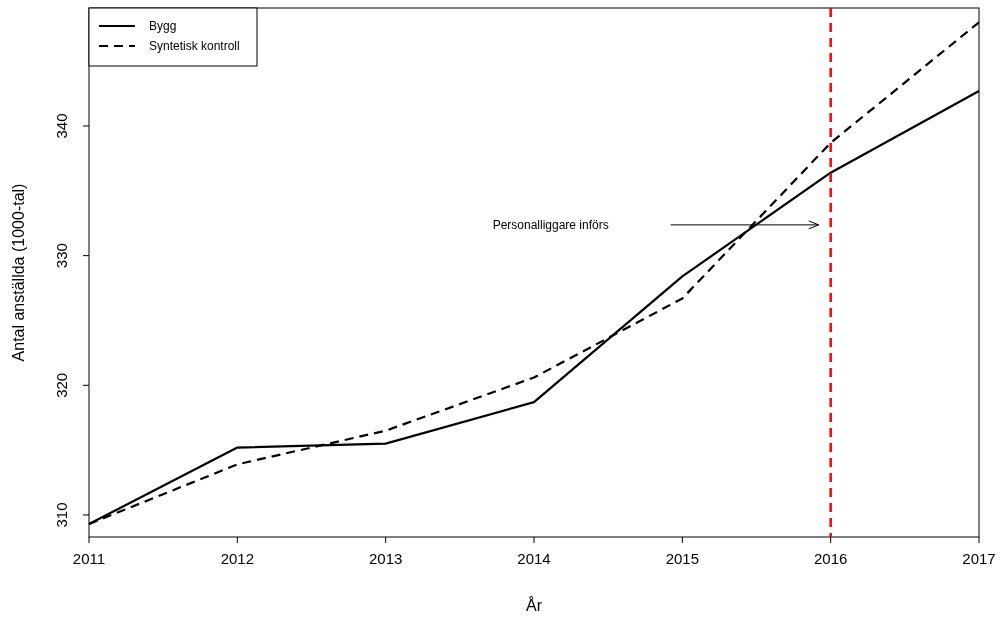 This screenshot has height=623, width=1003. I want to click on legend-label: Syntetisk kontroll, so click(194, 46).